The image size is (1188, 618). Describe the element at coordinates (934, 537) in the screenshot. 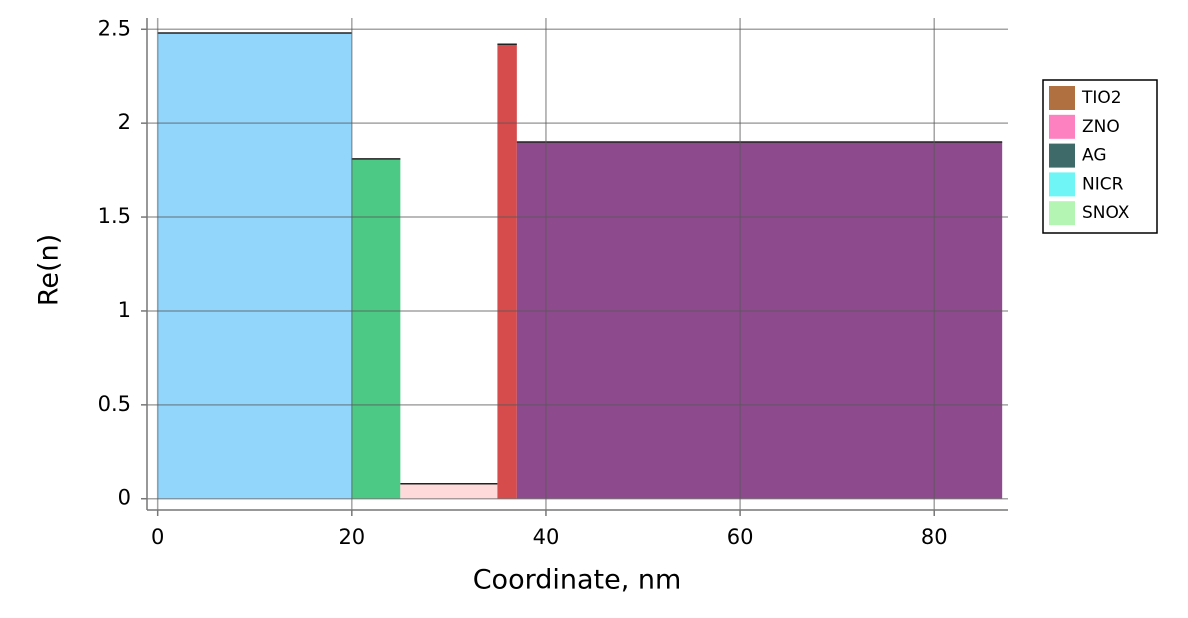

I see `x-tick-label: 80` at that location.